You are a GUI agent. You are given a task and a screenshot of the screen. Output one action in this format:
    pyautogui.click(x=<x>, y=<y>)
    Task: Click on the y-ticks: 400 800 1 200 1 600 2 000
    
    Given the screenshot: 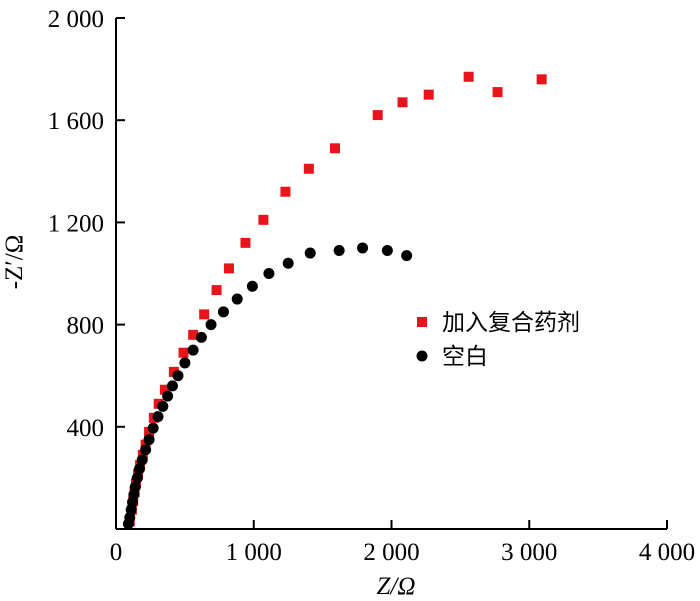 What is the action you would take?
    pyautogui.click(x=86, y=224)
    